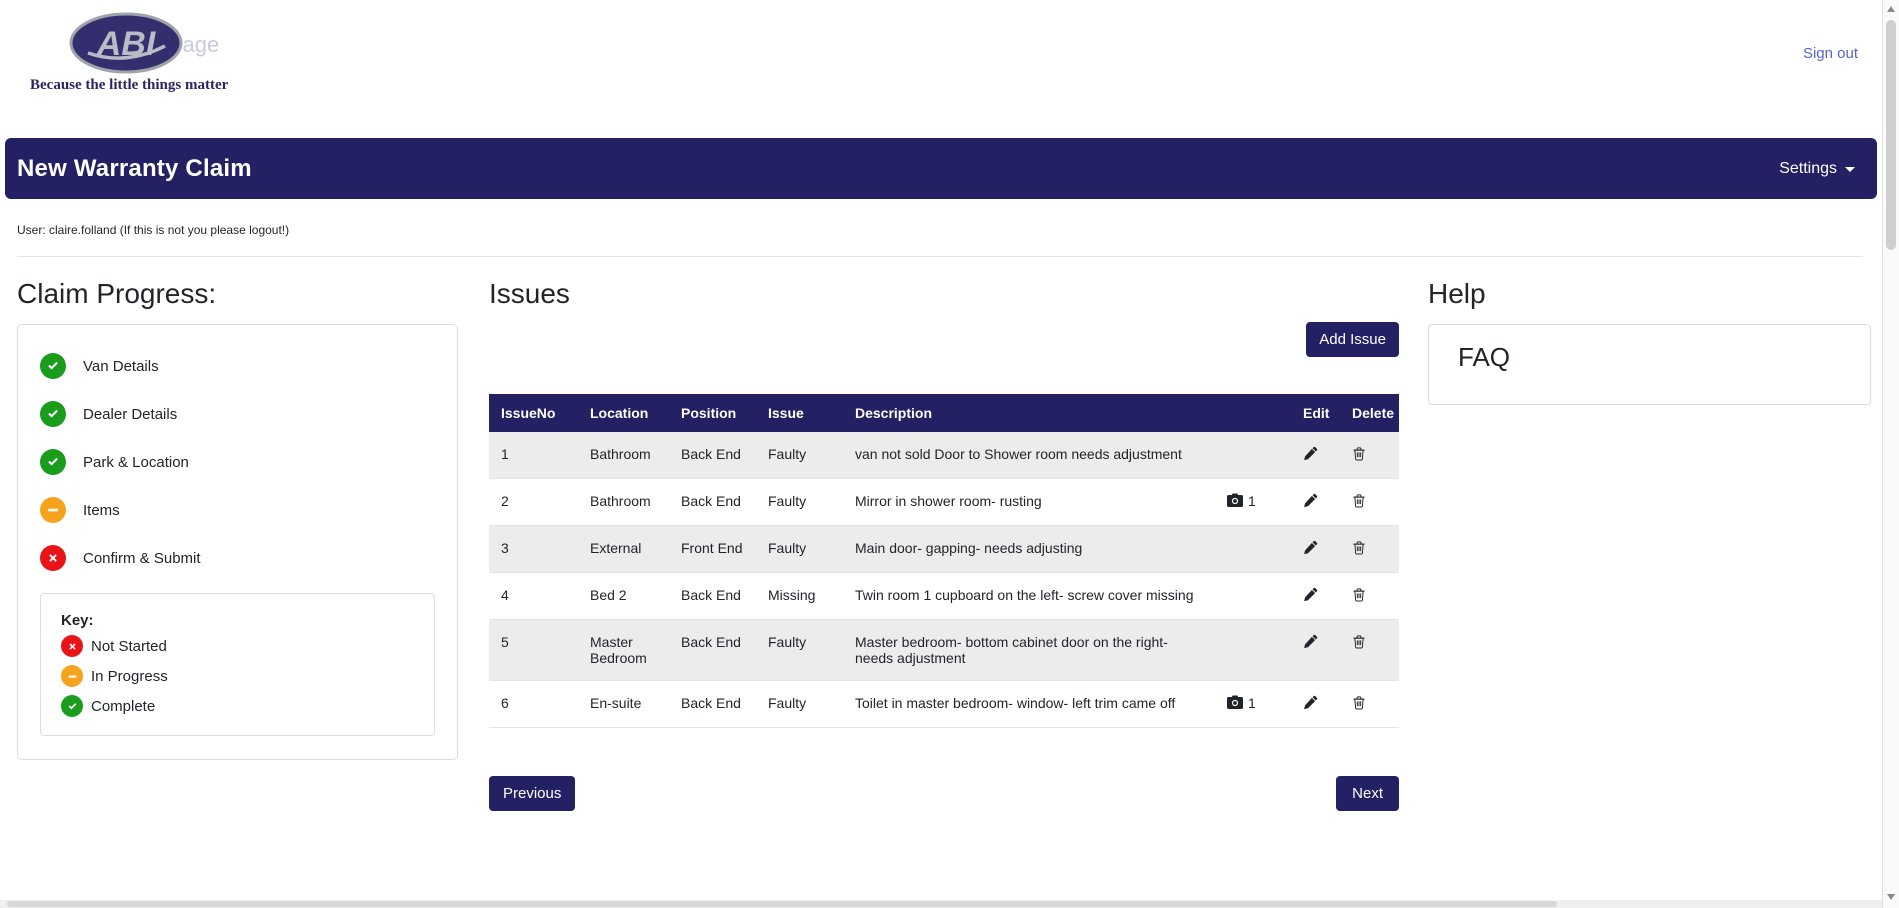 The image size is (1899, 908). Describe the element at coordinates (1369, 413) in the screenshot. I see `column-header-delete: Delete` at that location.